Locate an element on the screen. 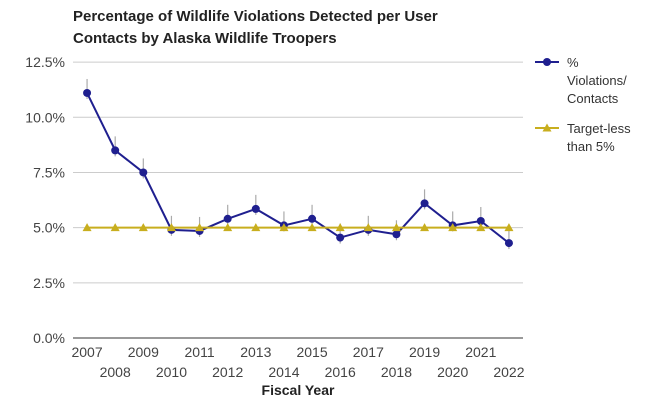  x-tick-label: 2007 is located at coordinates (86, 352).